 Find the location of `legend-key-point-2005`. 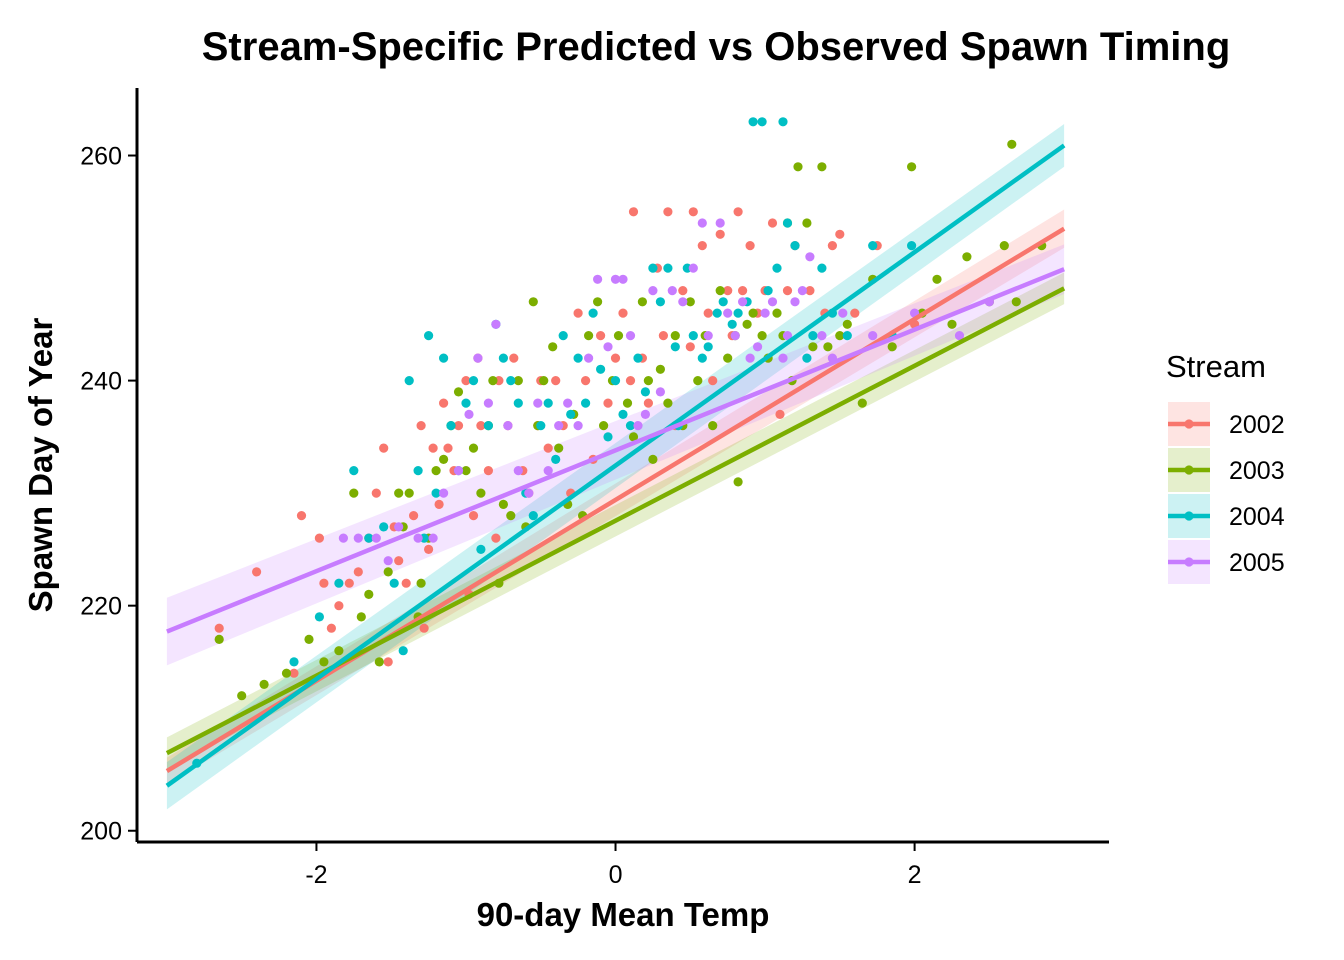

legend-key-point-2005 is located at coordinates (1189, 562).